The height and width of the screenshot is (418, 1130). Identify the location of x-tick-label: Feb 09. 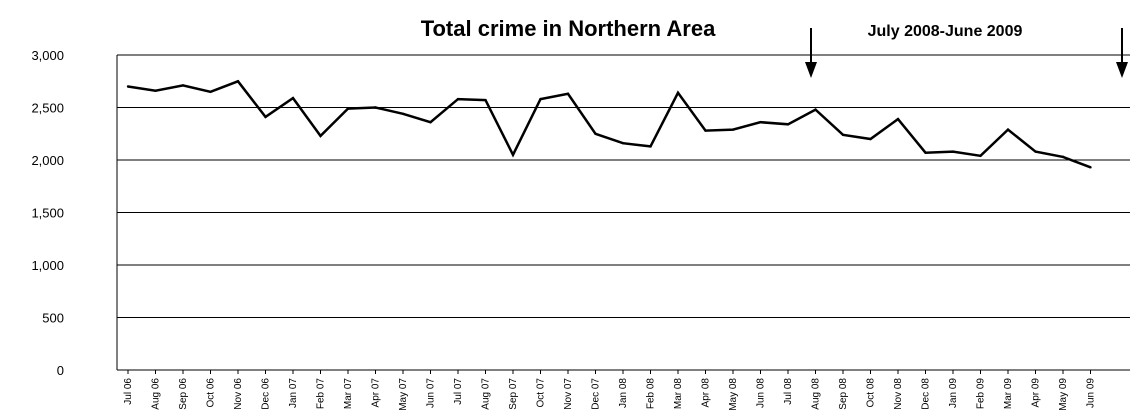
(981, 394).